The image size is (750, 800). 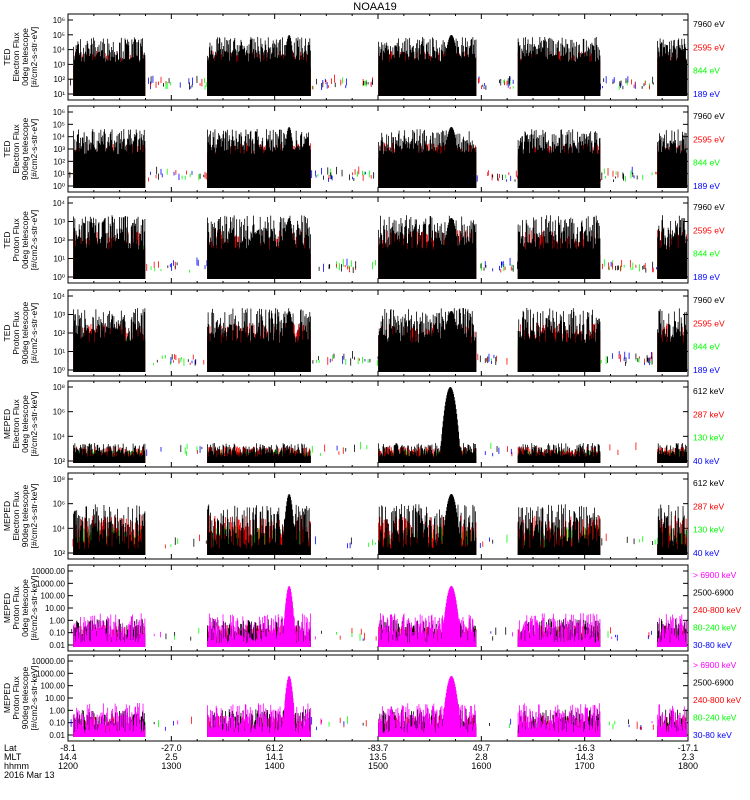 I want to click on x-tick-label: 49.7, so click(x=482, y=748).